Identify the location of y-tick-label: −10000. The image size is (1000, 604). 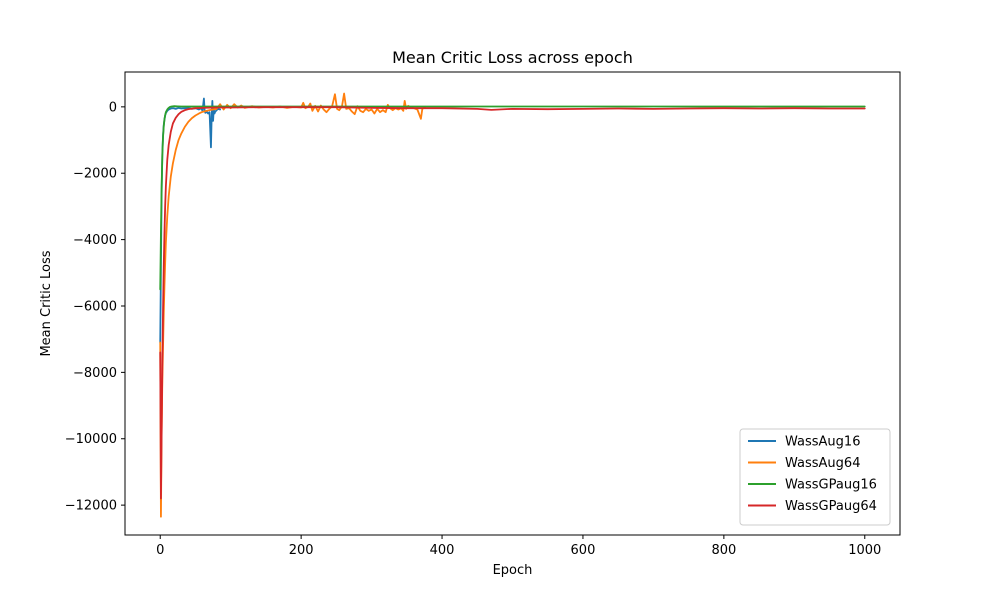
(91, 439).